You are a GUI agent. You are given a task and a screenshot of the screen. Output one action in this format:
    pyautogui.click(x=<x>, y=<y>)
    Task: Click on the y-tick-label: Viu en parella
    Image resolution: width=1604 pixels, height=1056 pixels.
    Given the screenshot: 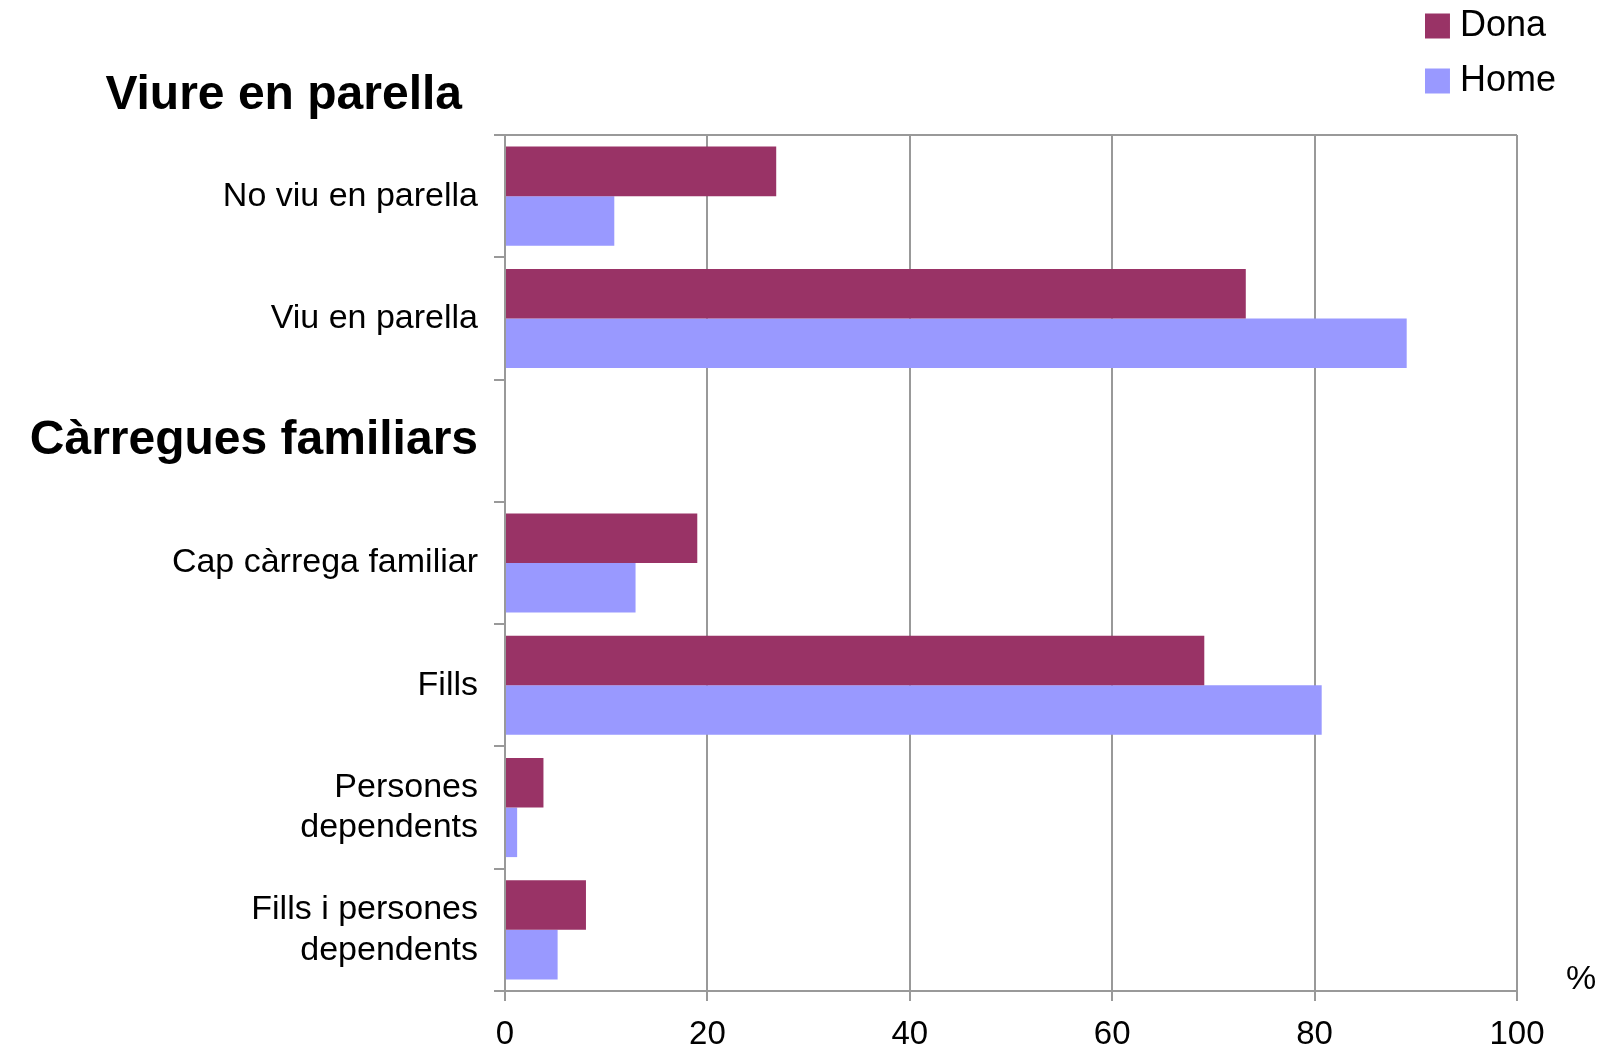 What is the action you would take?
    pyautogui.click(x=374, y=315)
    